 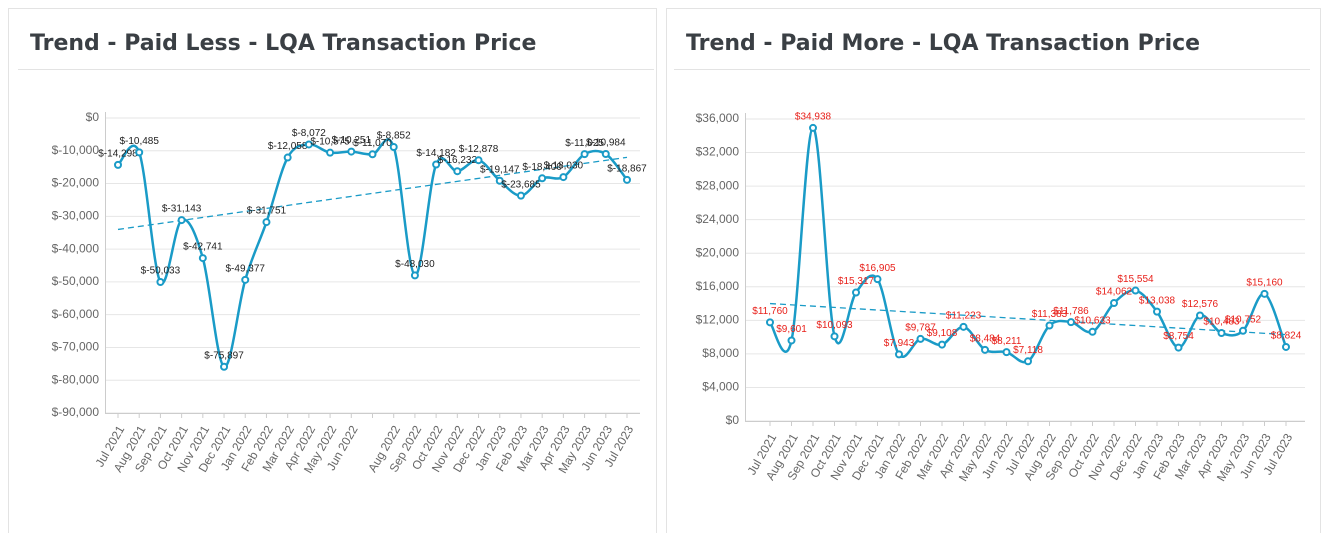 I want to click on value-label: $-18,867, so click(x=627, y=168).